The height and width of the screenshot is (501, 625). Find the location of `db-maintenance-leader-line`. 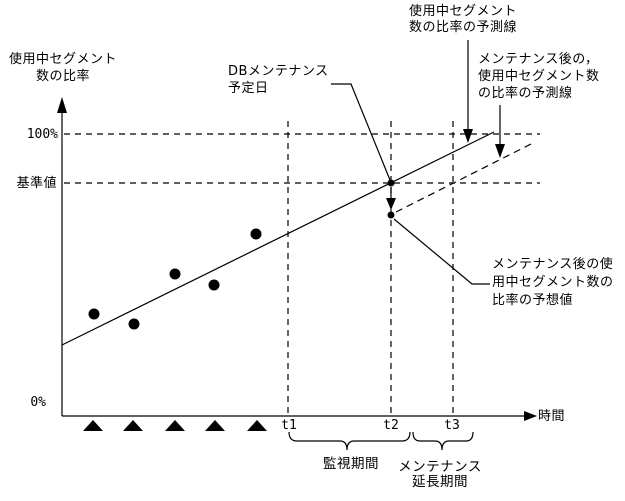

db-maintenance-leader-line is located at coordinates (361, 132).